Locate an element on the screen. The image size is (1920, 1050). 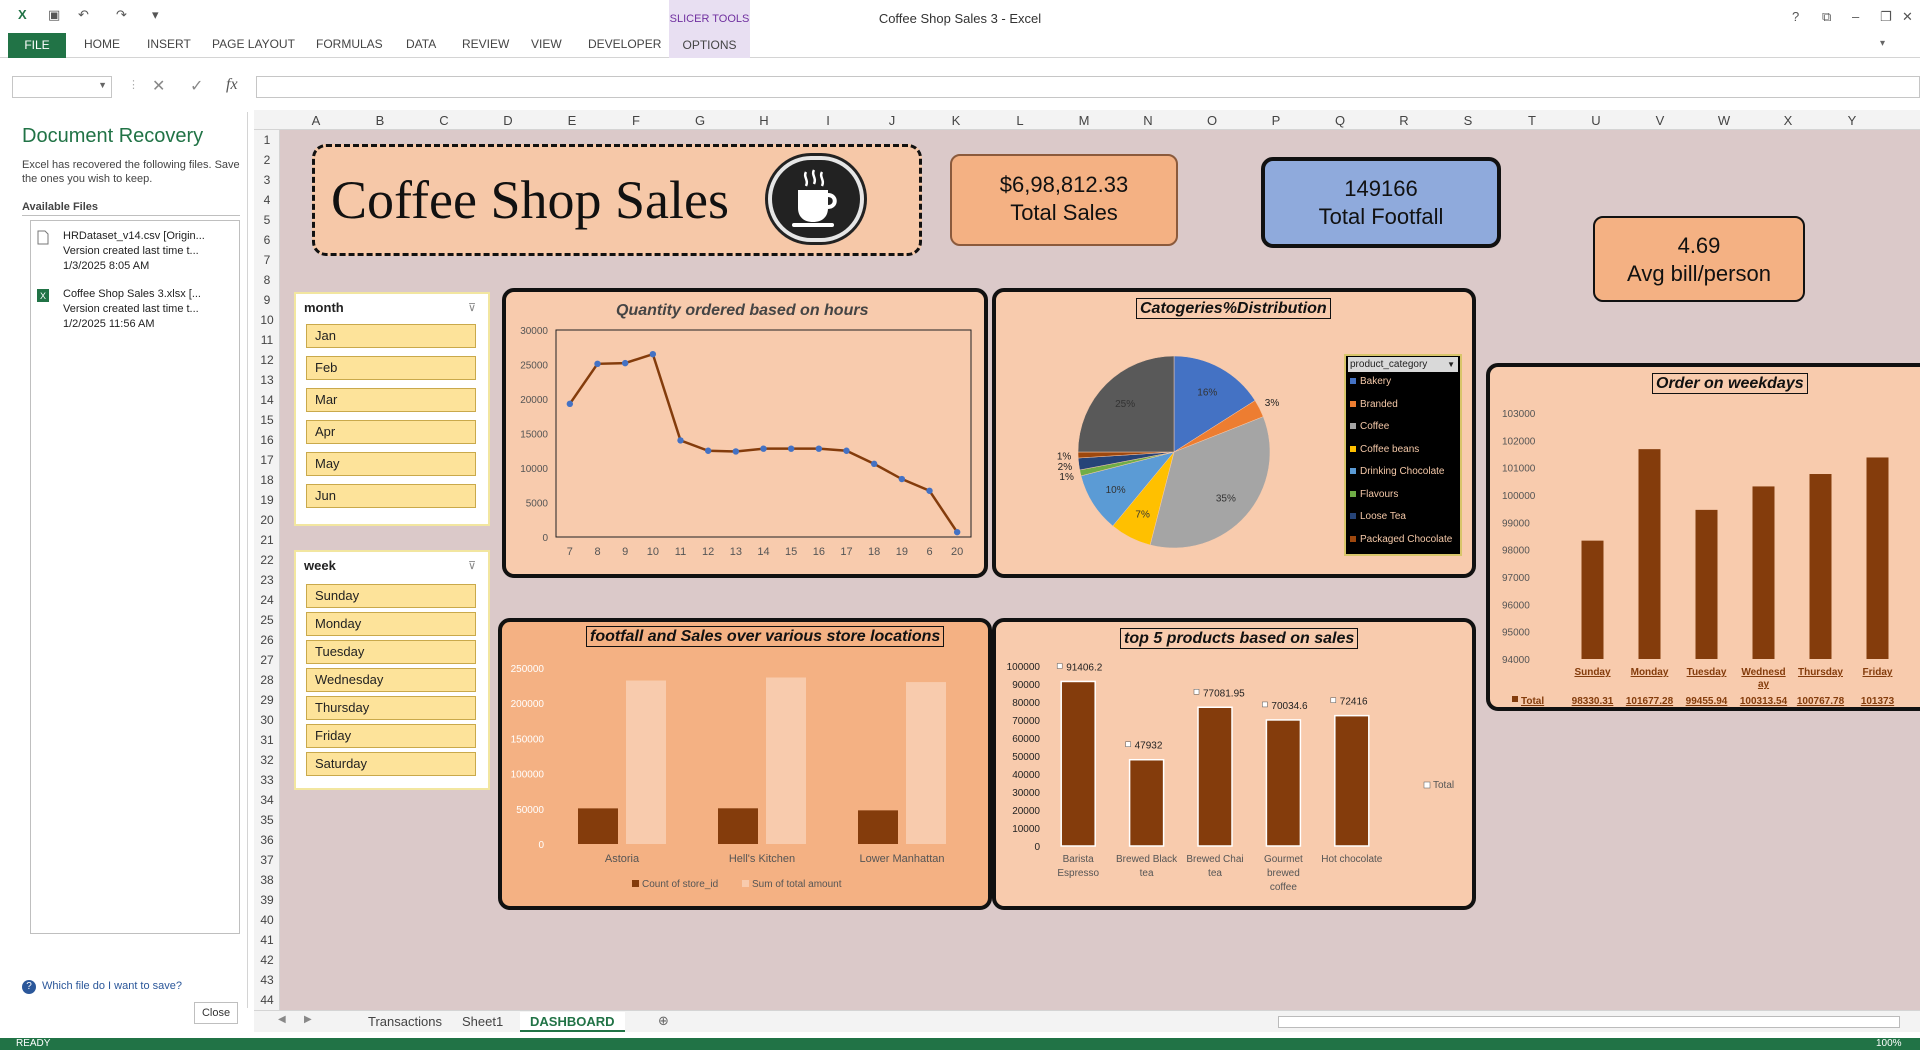
ribbon-display-icon: ⧉ is located at coordinates (1827, 16).